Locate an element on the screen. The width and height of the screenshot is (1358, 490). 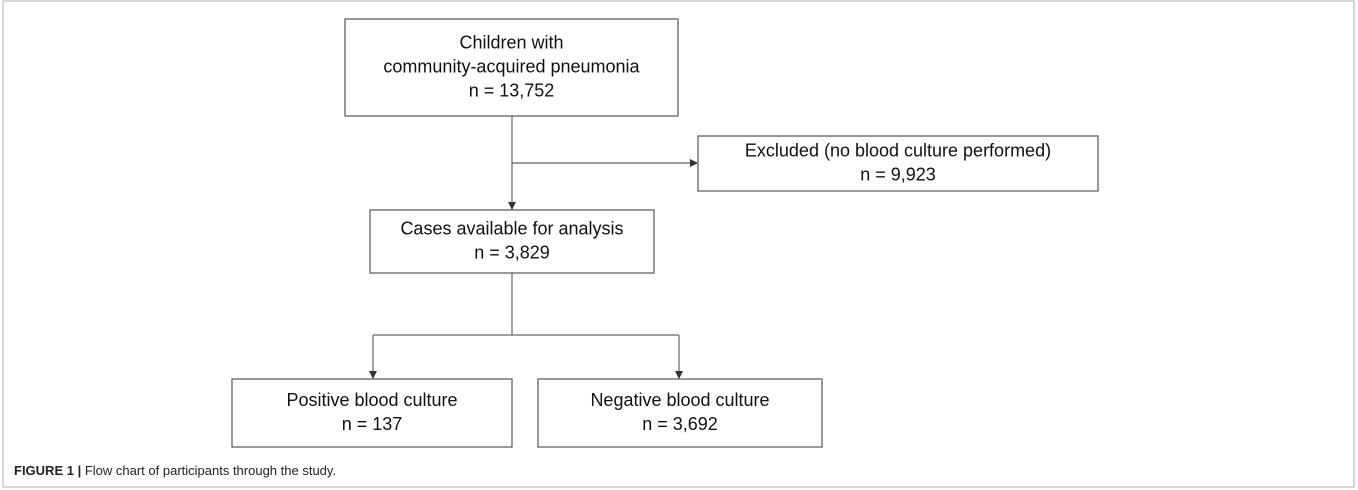
node-label: Cases available for analysis is located at coordinates (511, 228).